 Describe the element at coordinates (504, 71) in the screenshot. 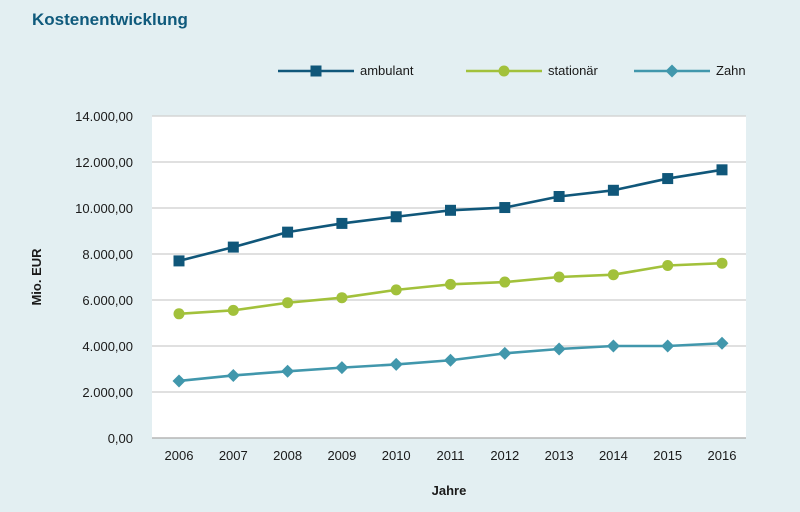

I see `legend-marker-station-r` at that location.